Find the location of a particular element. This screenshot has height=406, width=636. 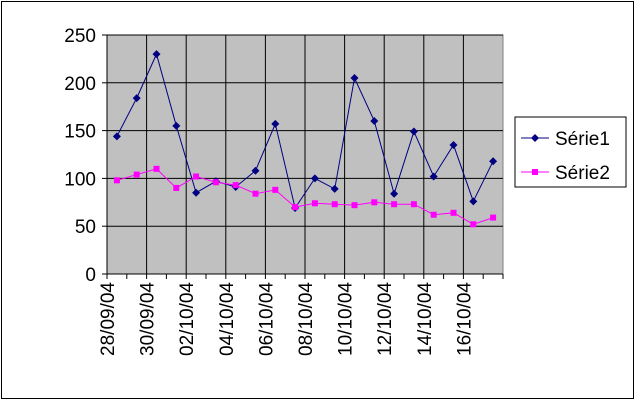

y-tick-label: 250 is located at coordinates (80, 36).